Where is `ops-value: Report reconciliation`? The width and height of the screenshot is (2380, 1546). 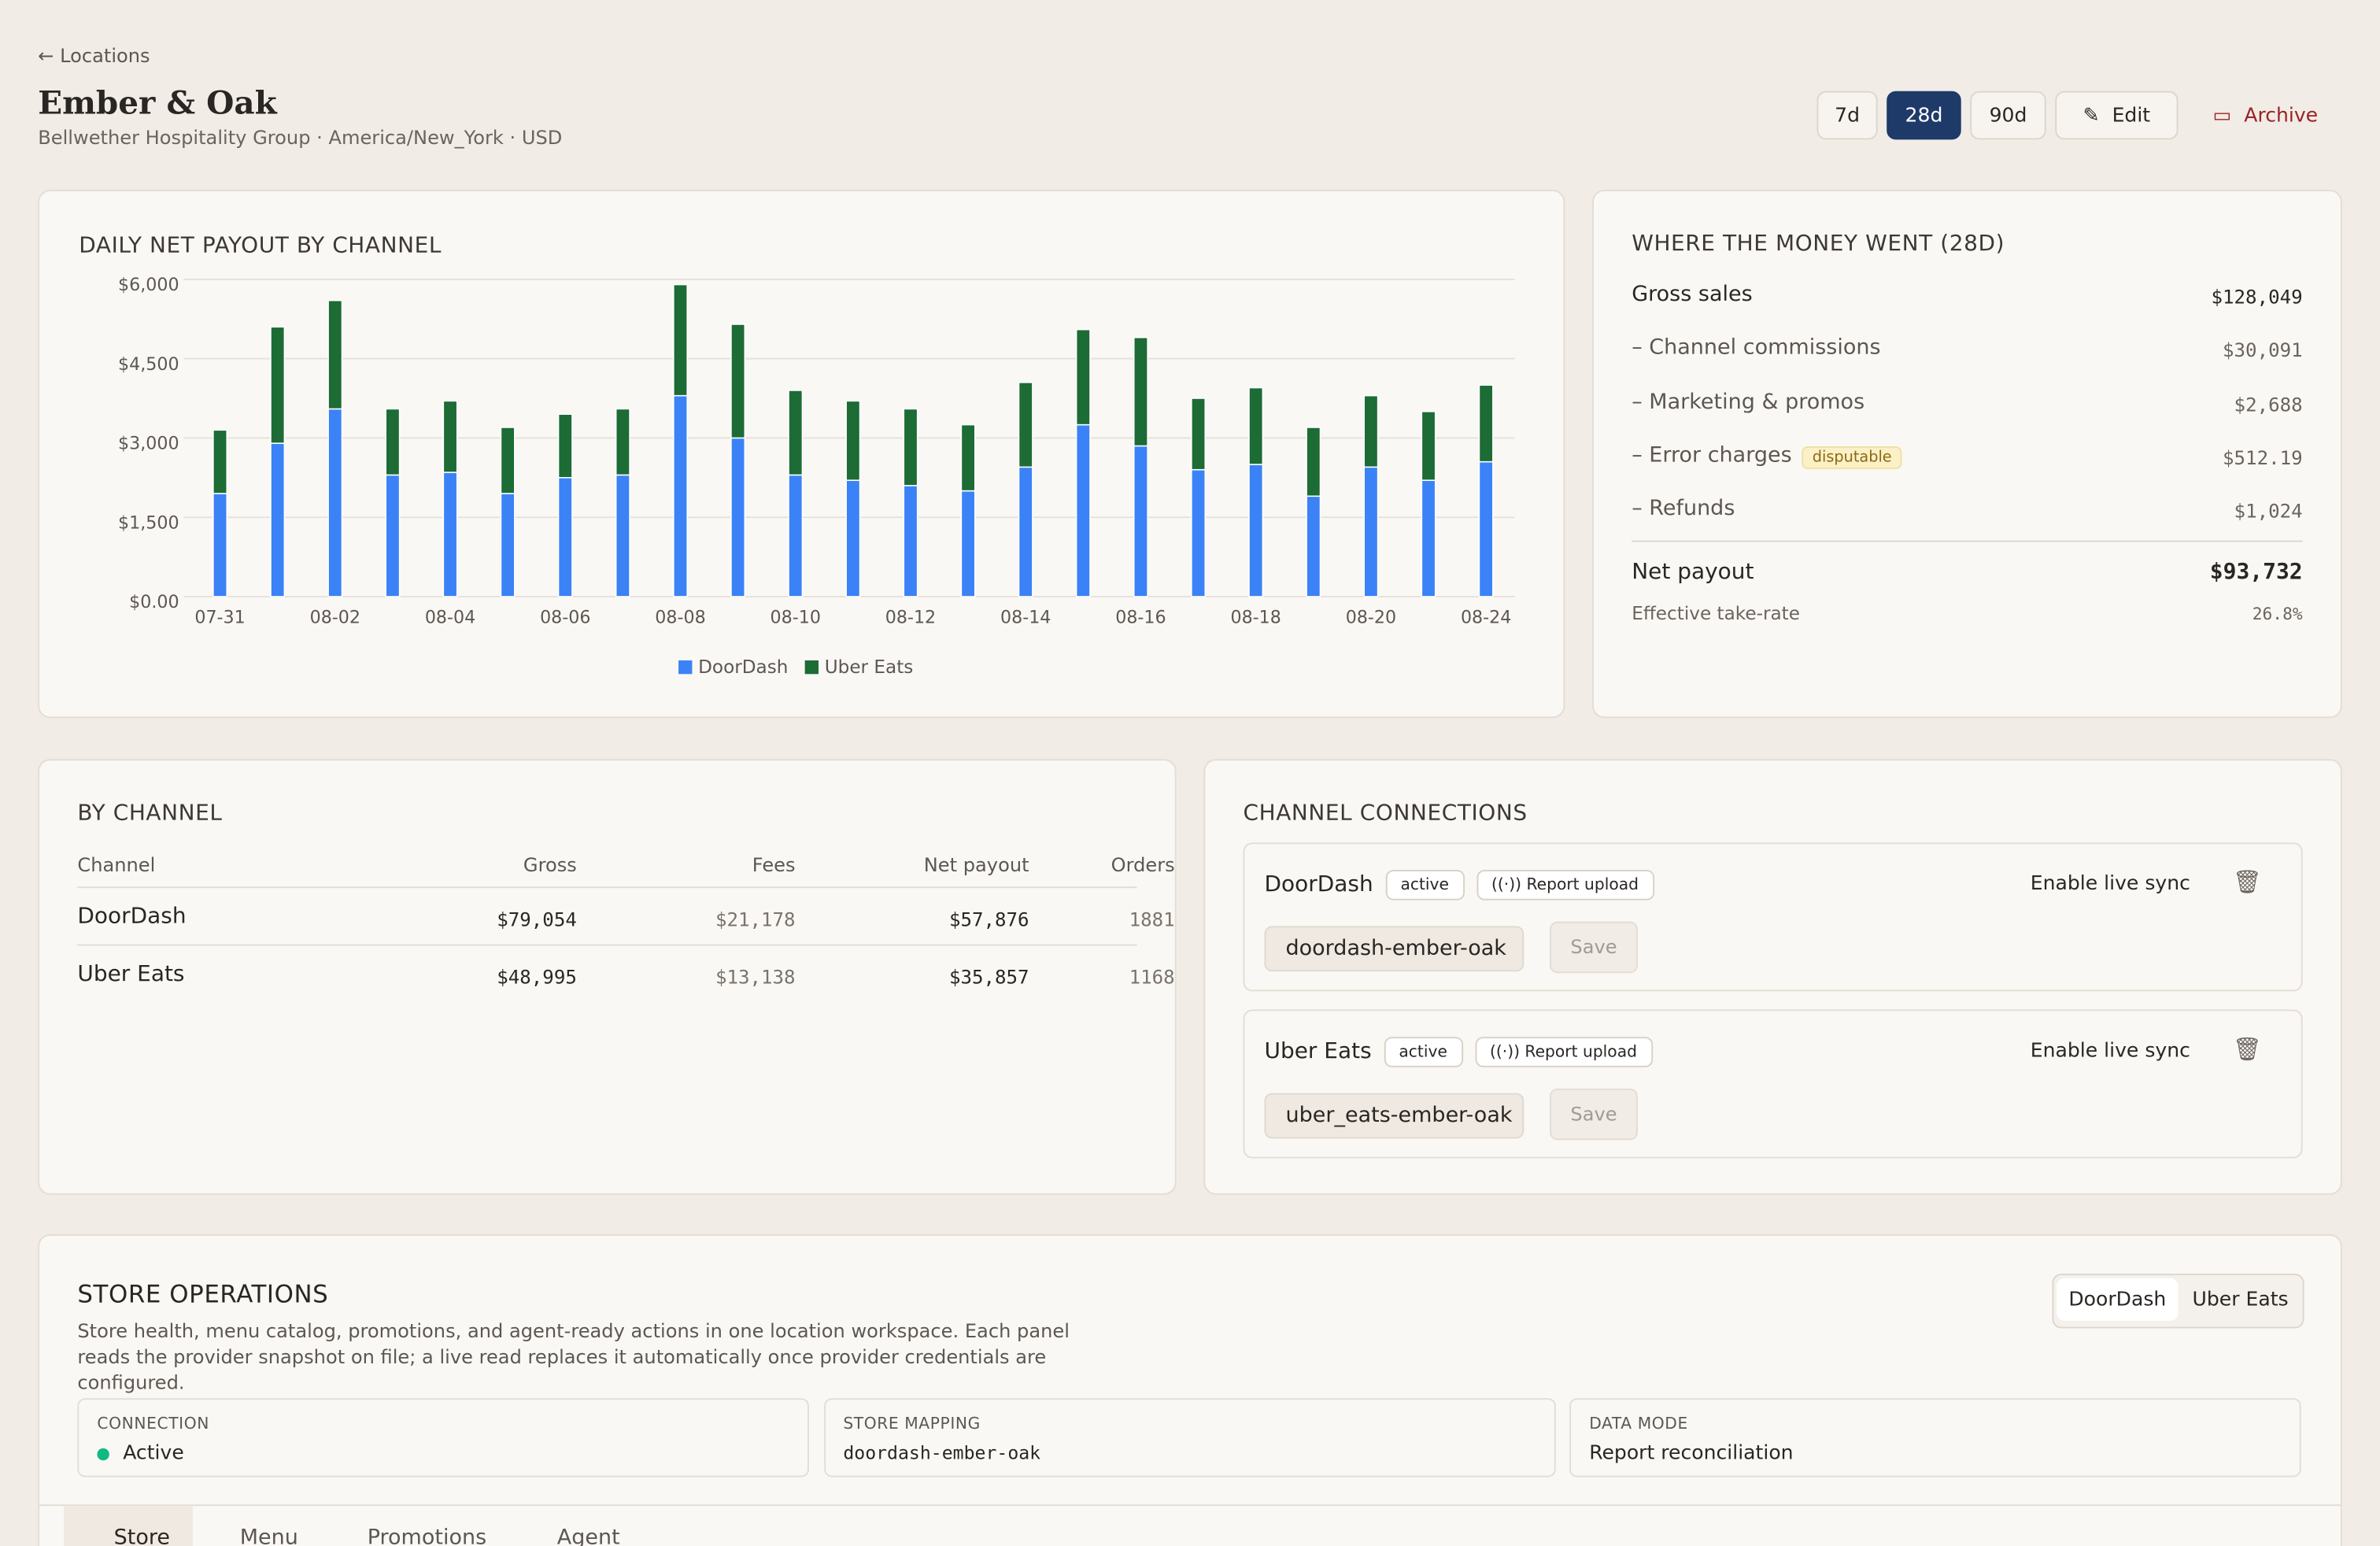 ops-value: Report reconciliation is located at coordinates (1691, 1454).